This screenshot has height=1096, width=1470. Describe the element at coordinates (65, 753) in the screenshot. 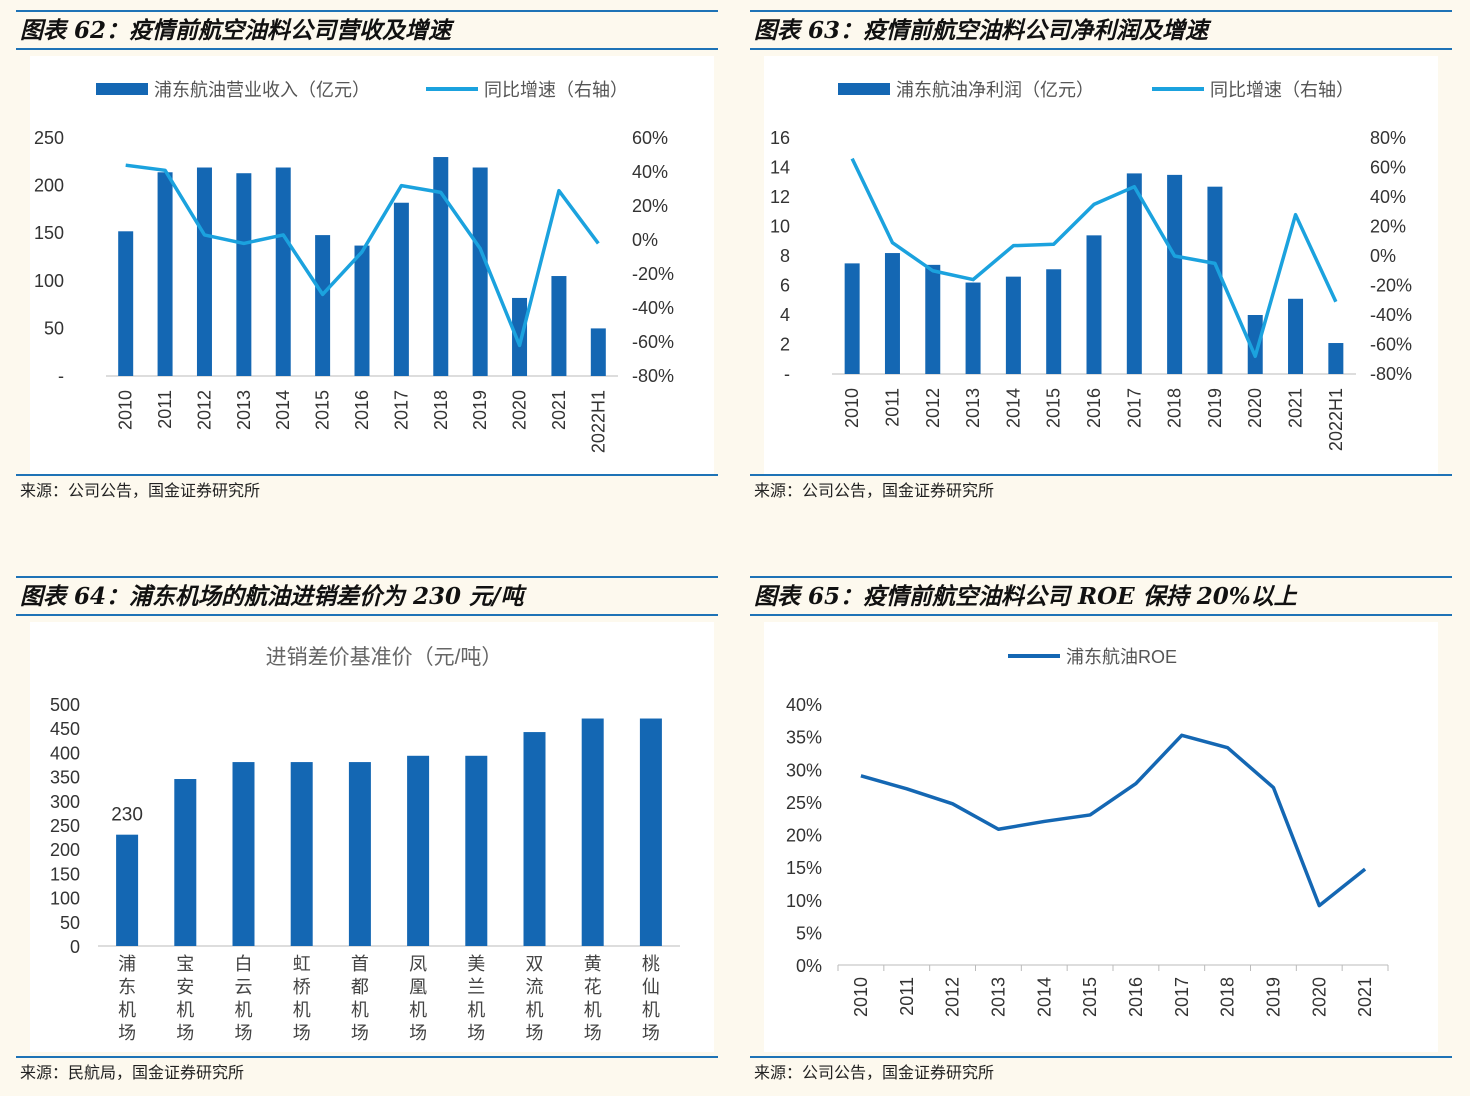

I see `y-tick-label: 400` at that location.